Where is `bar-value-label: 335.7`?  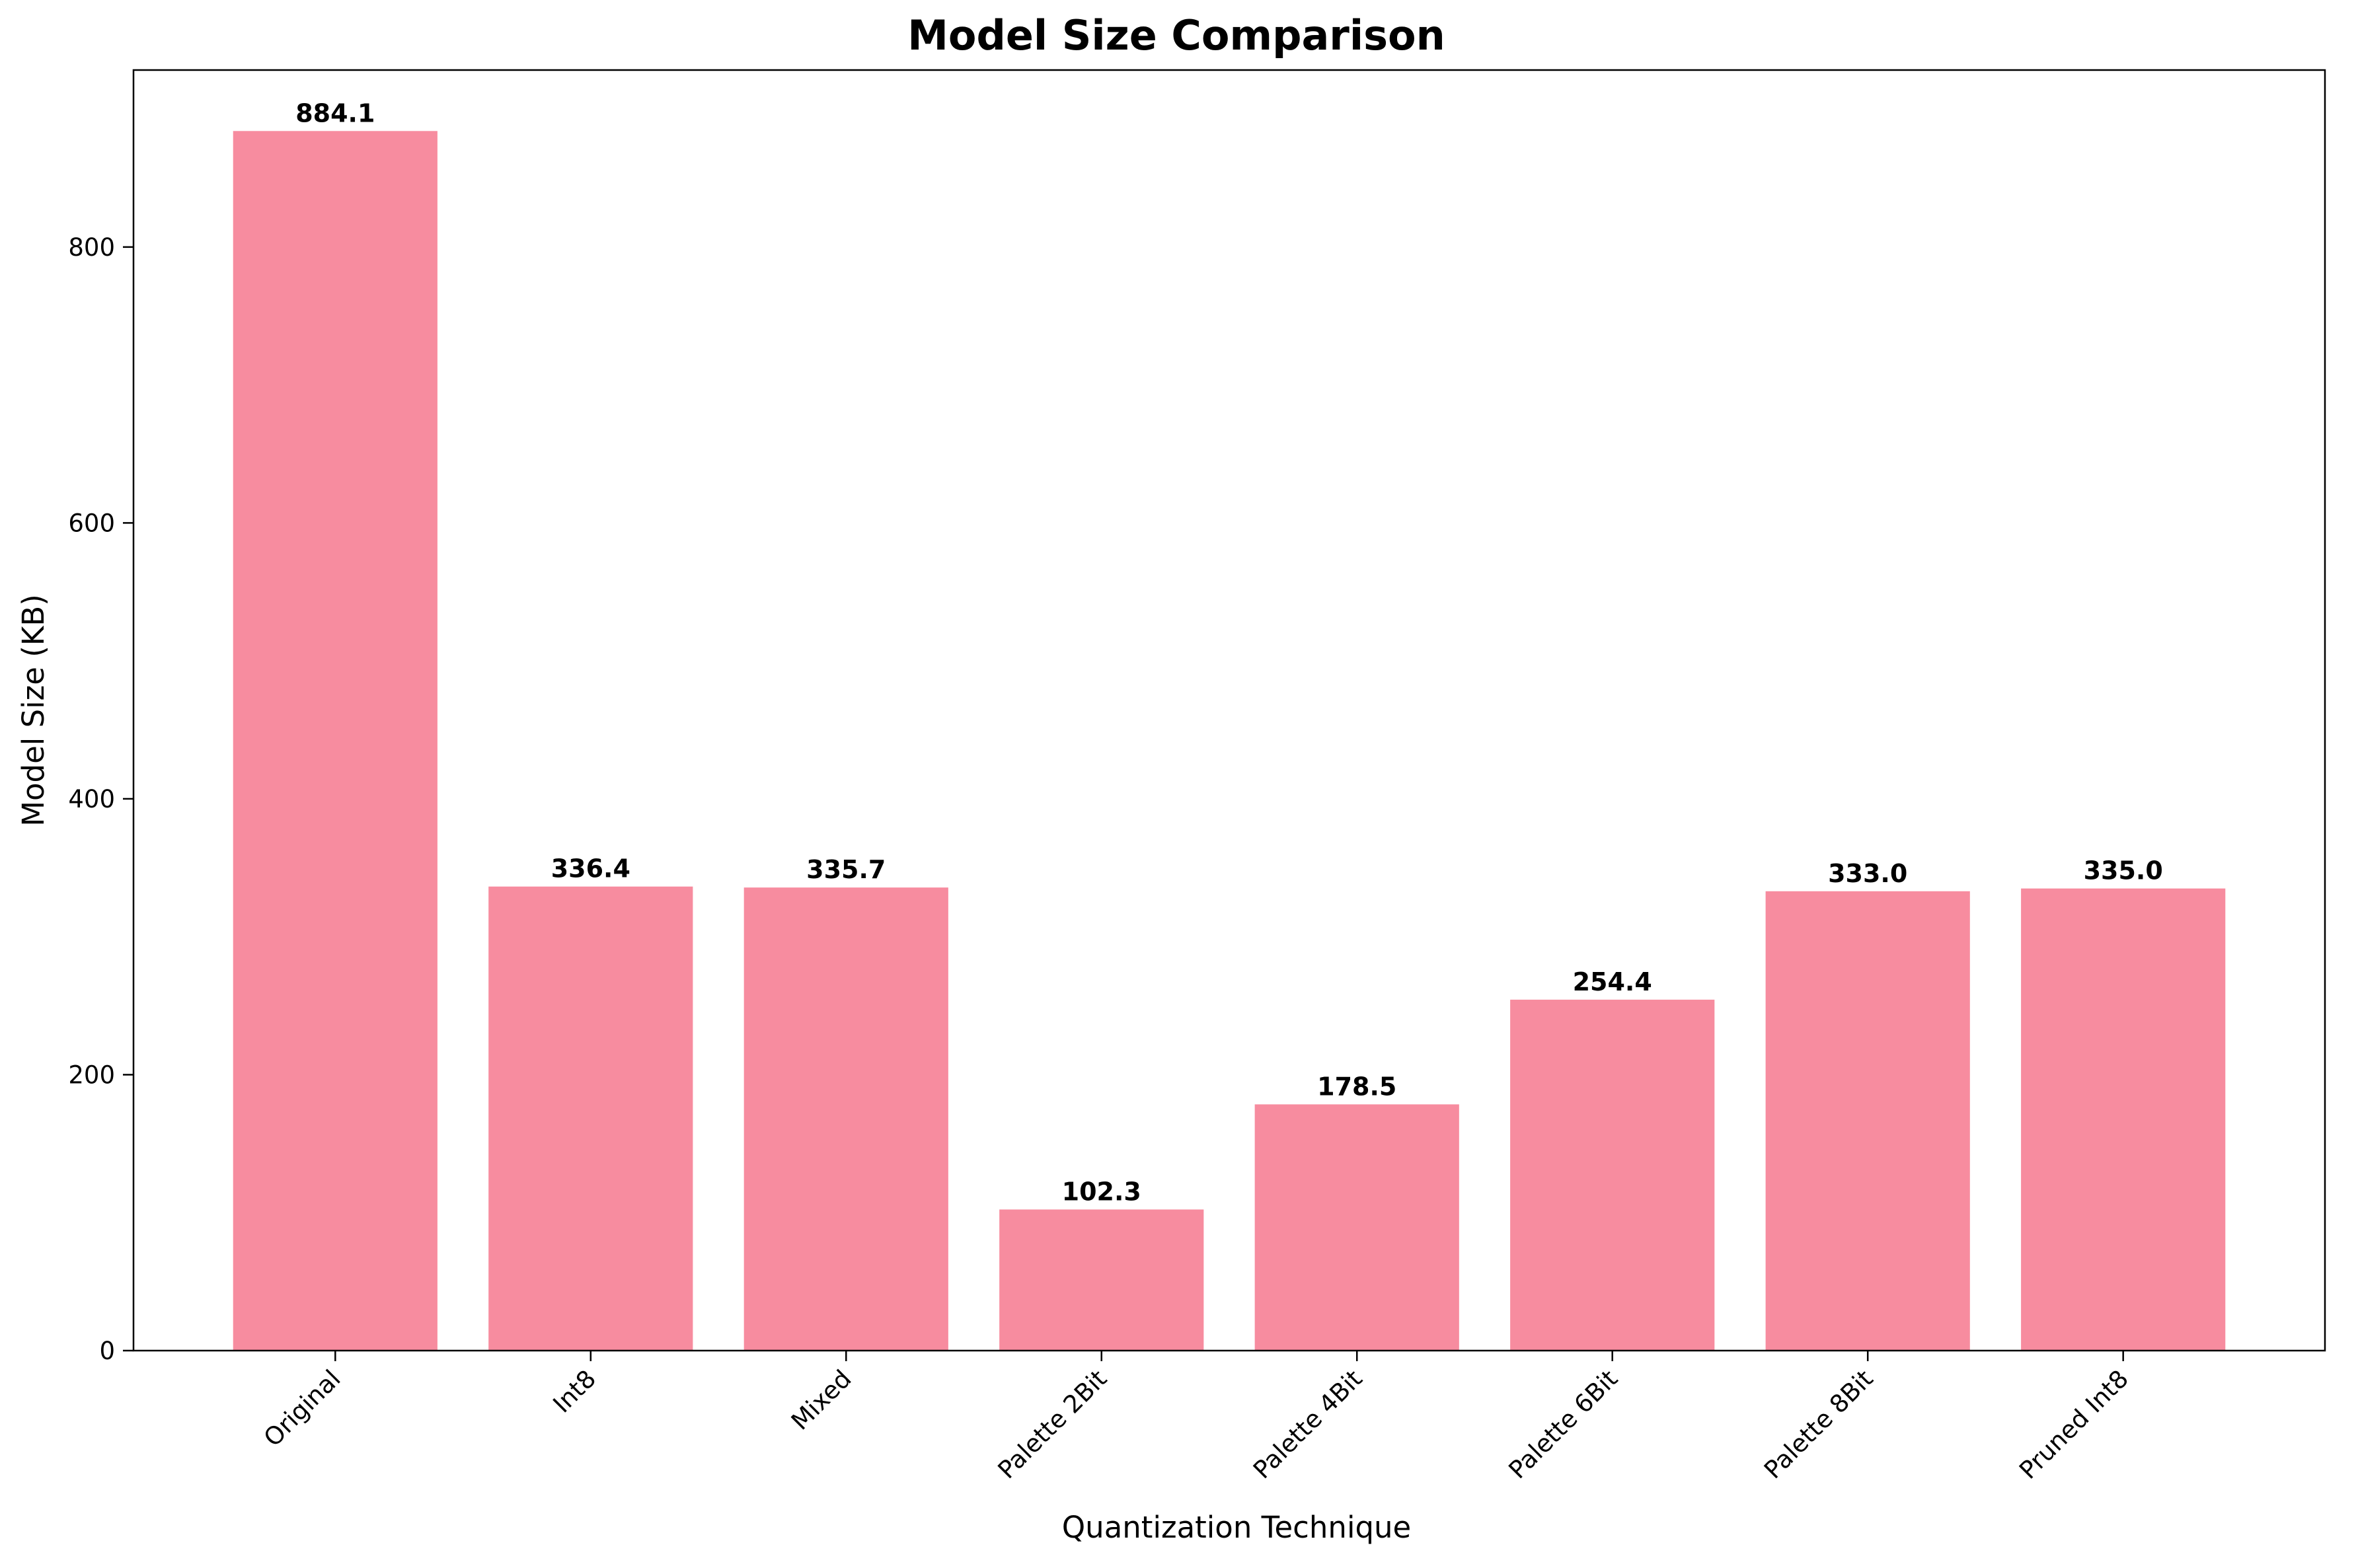 bar-value-label: 335.7 is located at coordinates (846, 870).